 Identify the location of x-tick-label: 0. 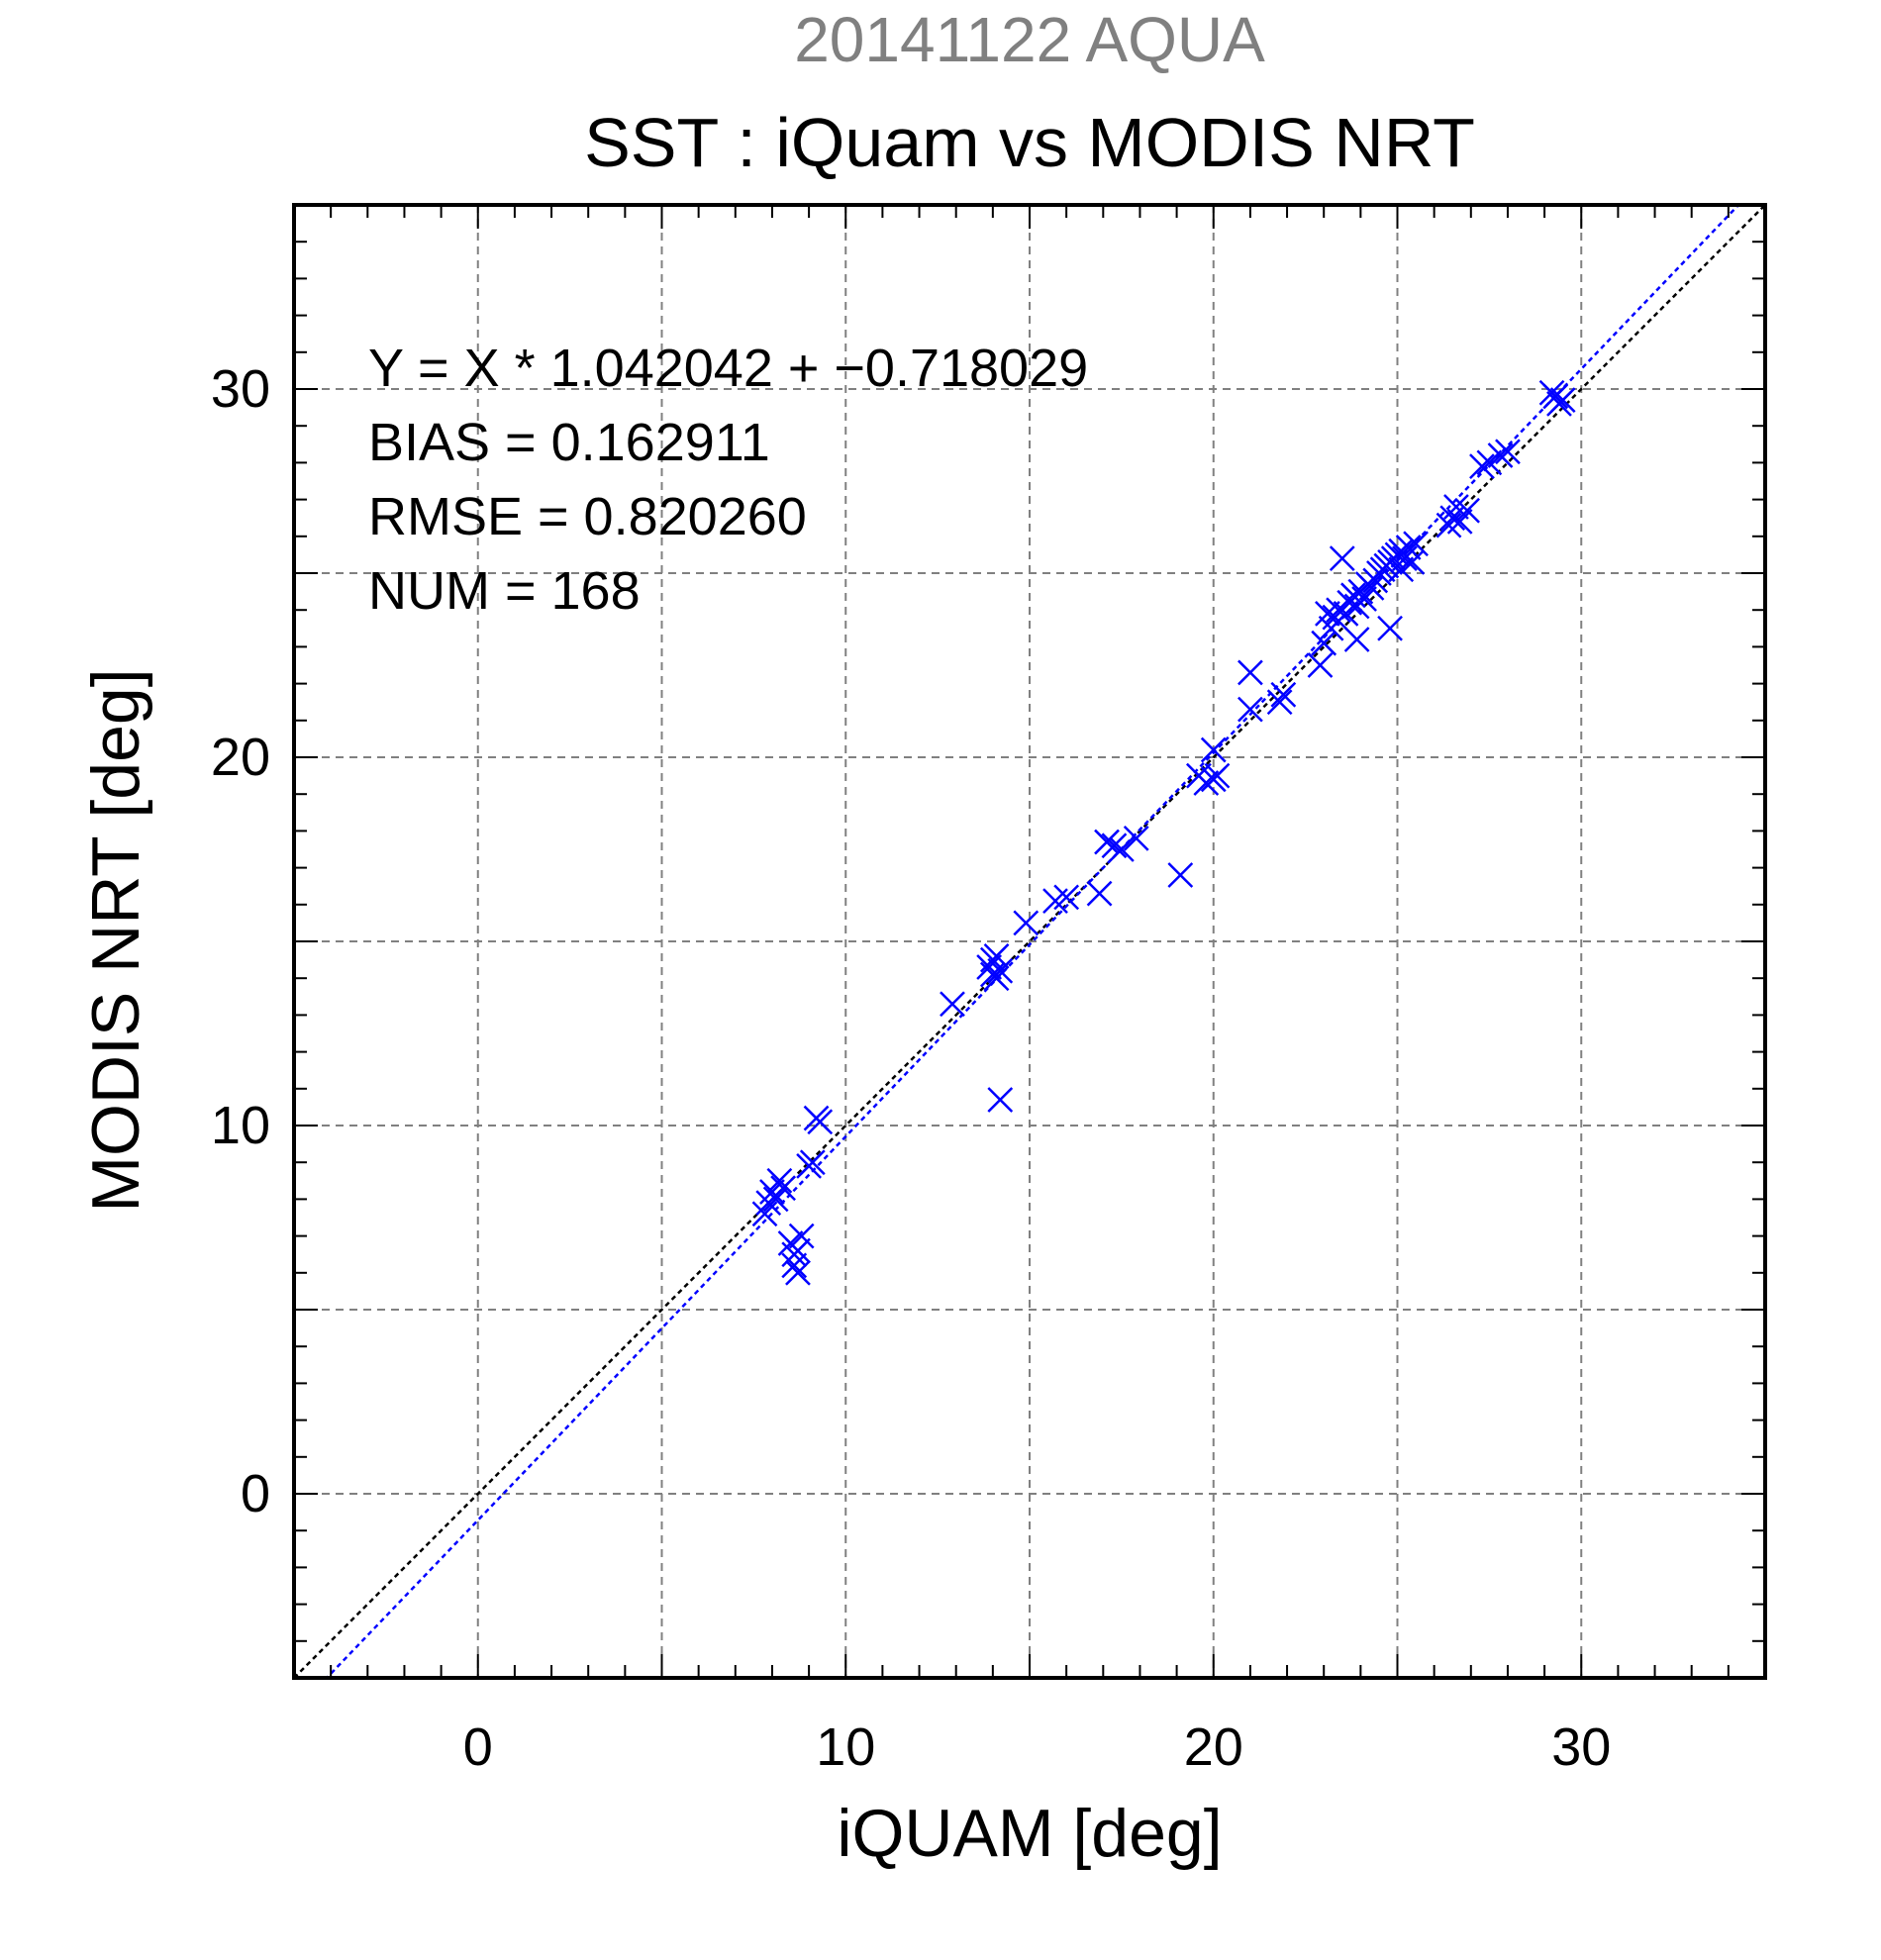
(478, 1747).